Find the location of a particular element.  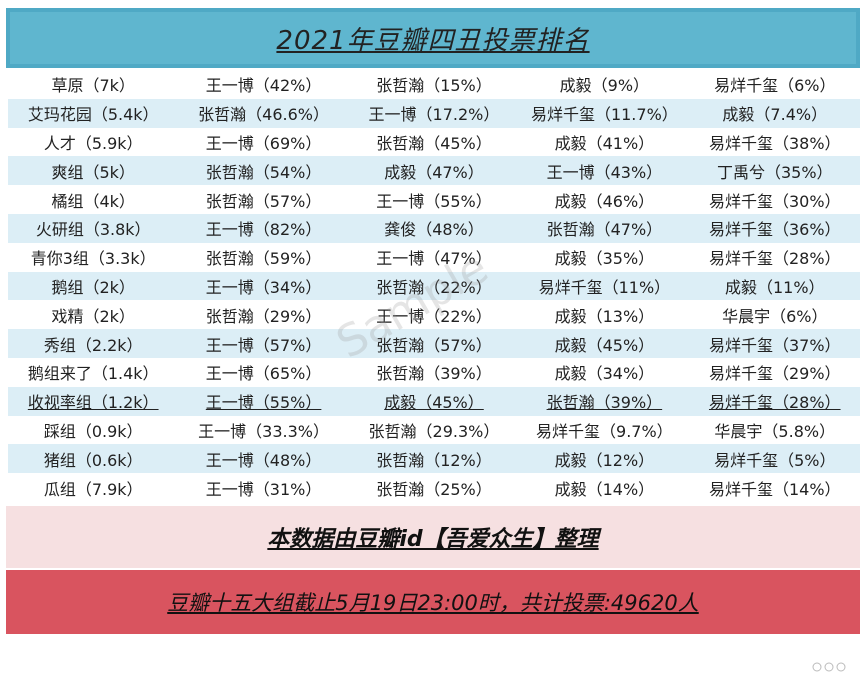

group-cell: 橘组（4k） is located at coordinates (93, 200).